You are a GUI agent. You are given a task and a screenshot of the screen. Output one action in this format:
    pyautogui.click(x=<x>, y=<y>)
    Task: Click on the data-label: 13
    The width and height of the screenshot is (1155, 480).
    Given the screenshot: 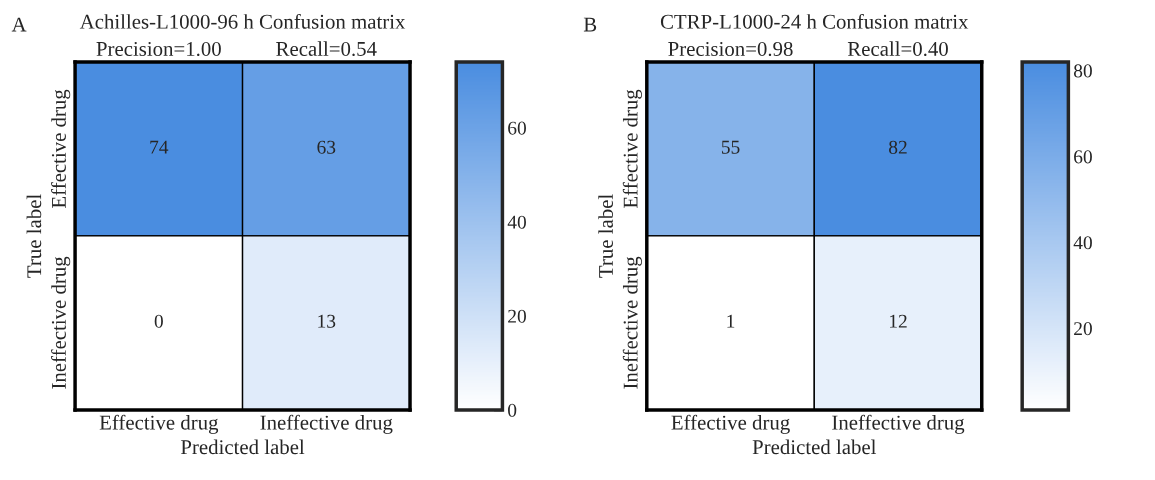 What is the action you would take?
    pyautogui.click(x=327, y=321)
    